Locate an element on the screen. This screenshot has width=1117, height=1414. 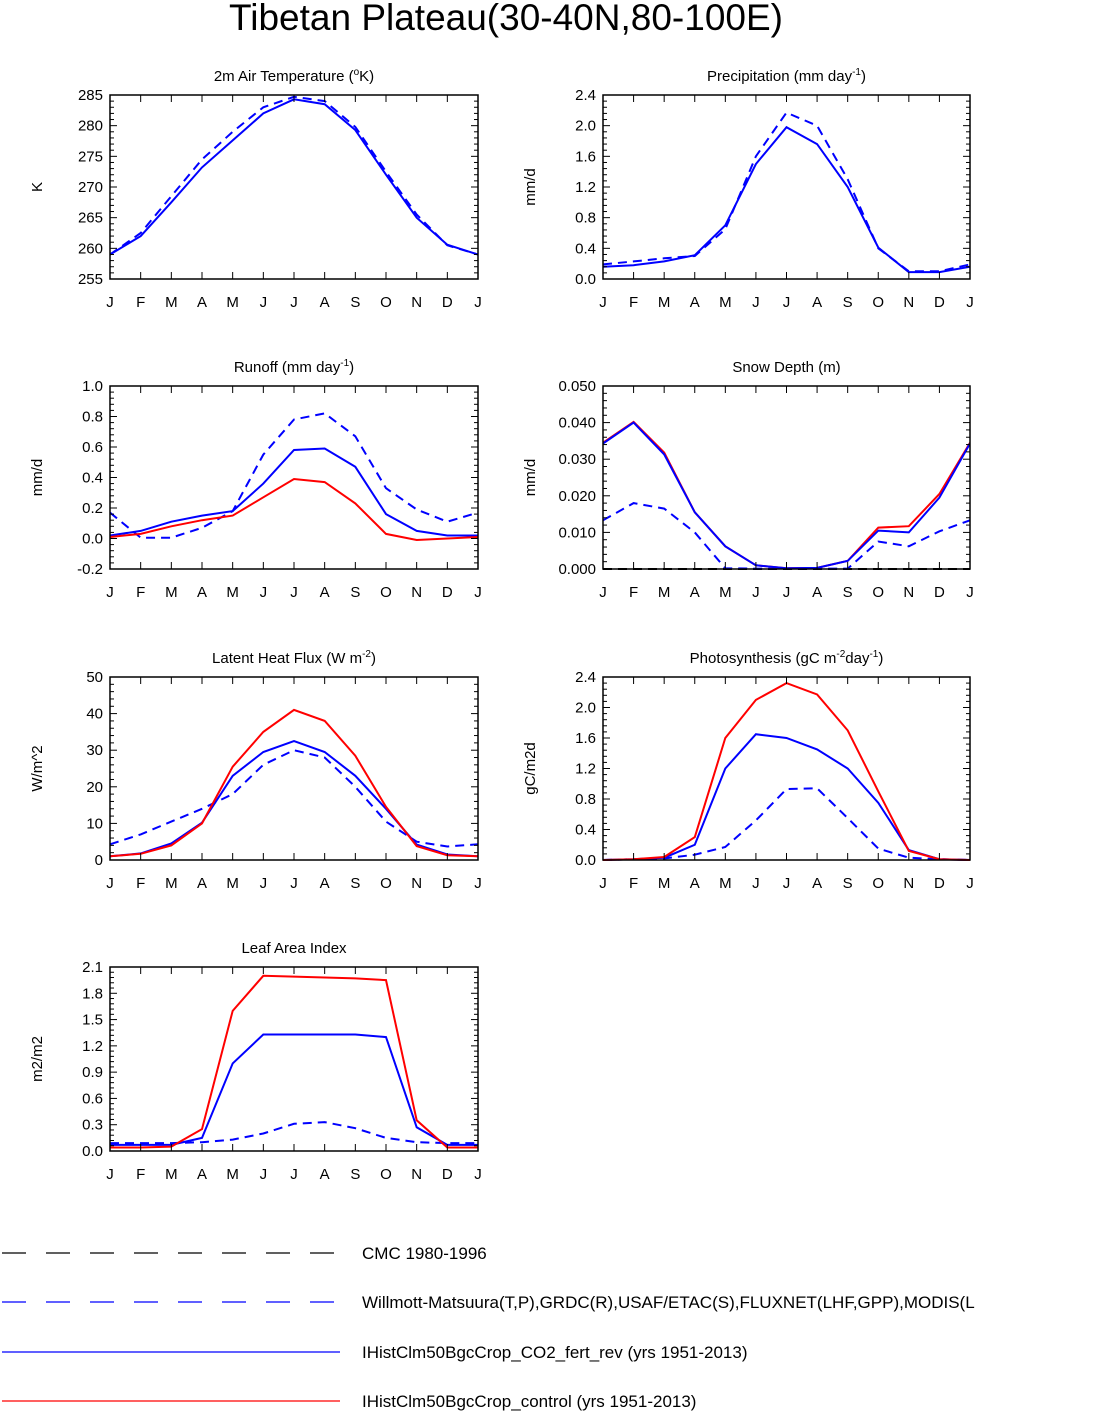
y-axis-label: gC/m2d is located at coordinates (530, 768).